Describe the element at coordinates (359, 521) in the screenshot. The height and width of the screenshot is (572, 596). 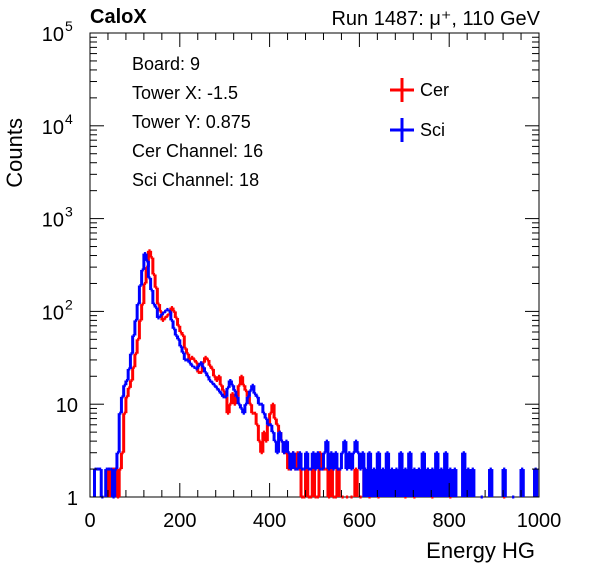
I see `x-tick-label: 600` at that location.